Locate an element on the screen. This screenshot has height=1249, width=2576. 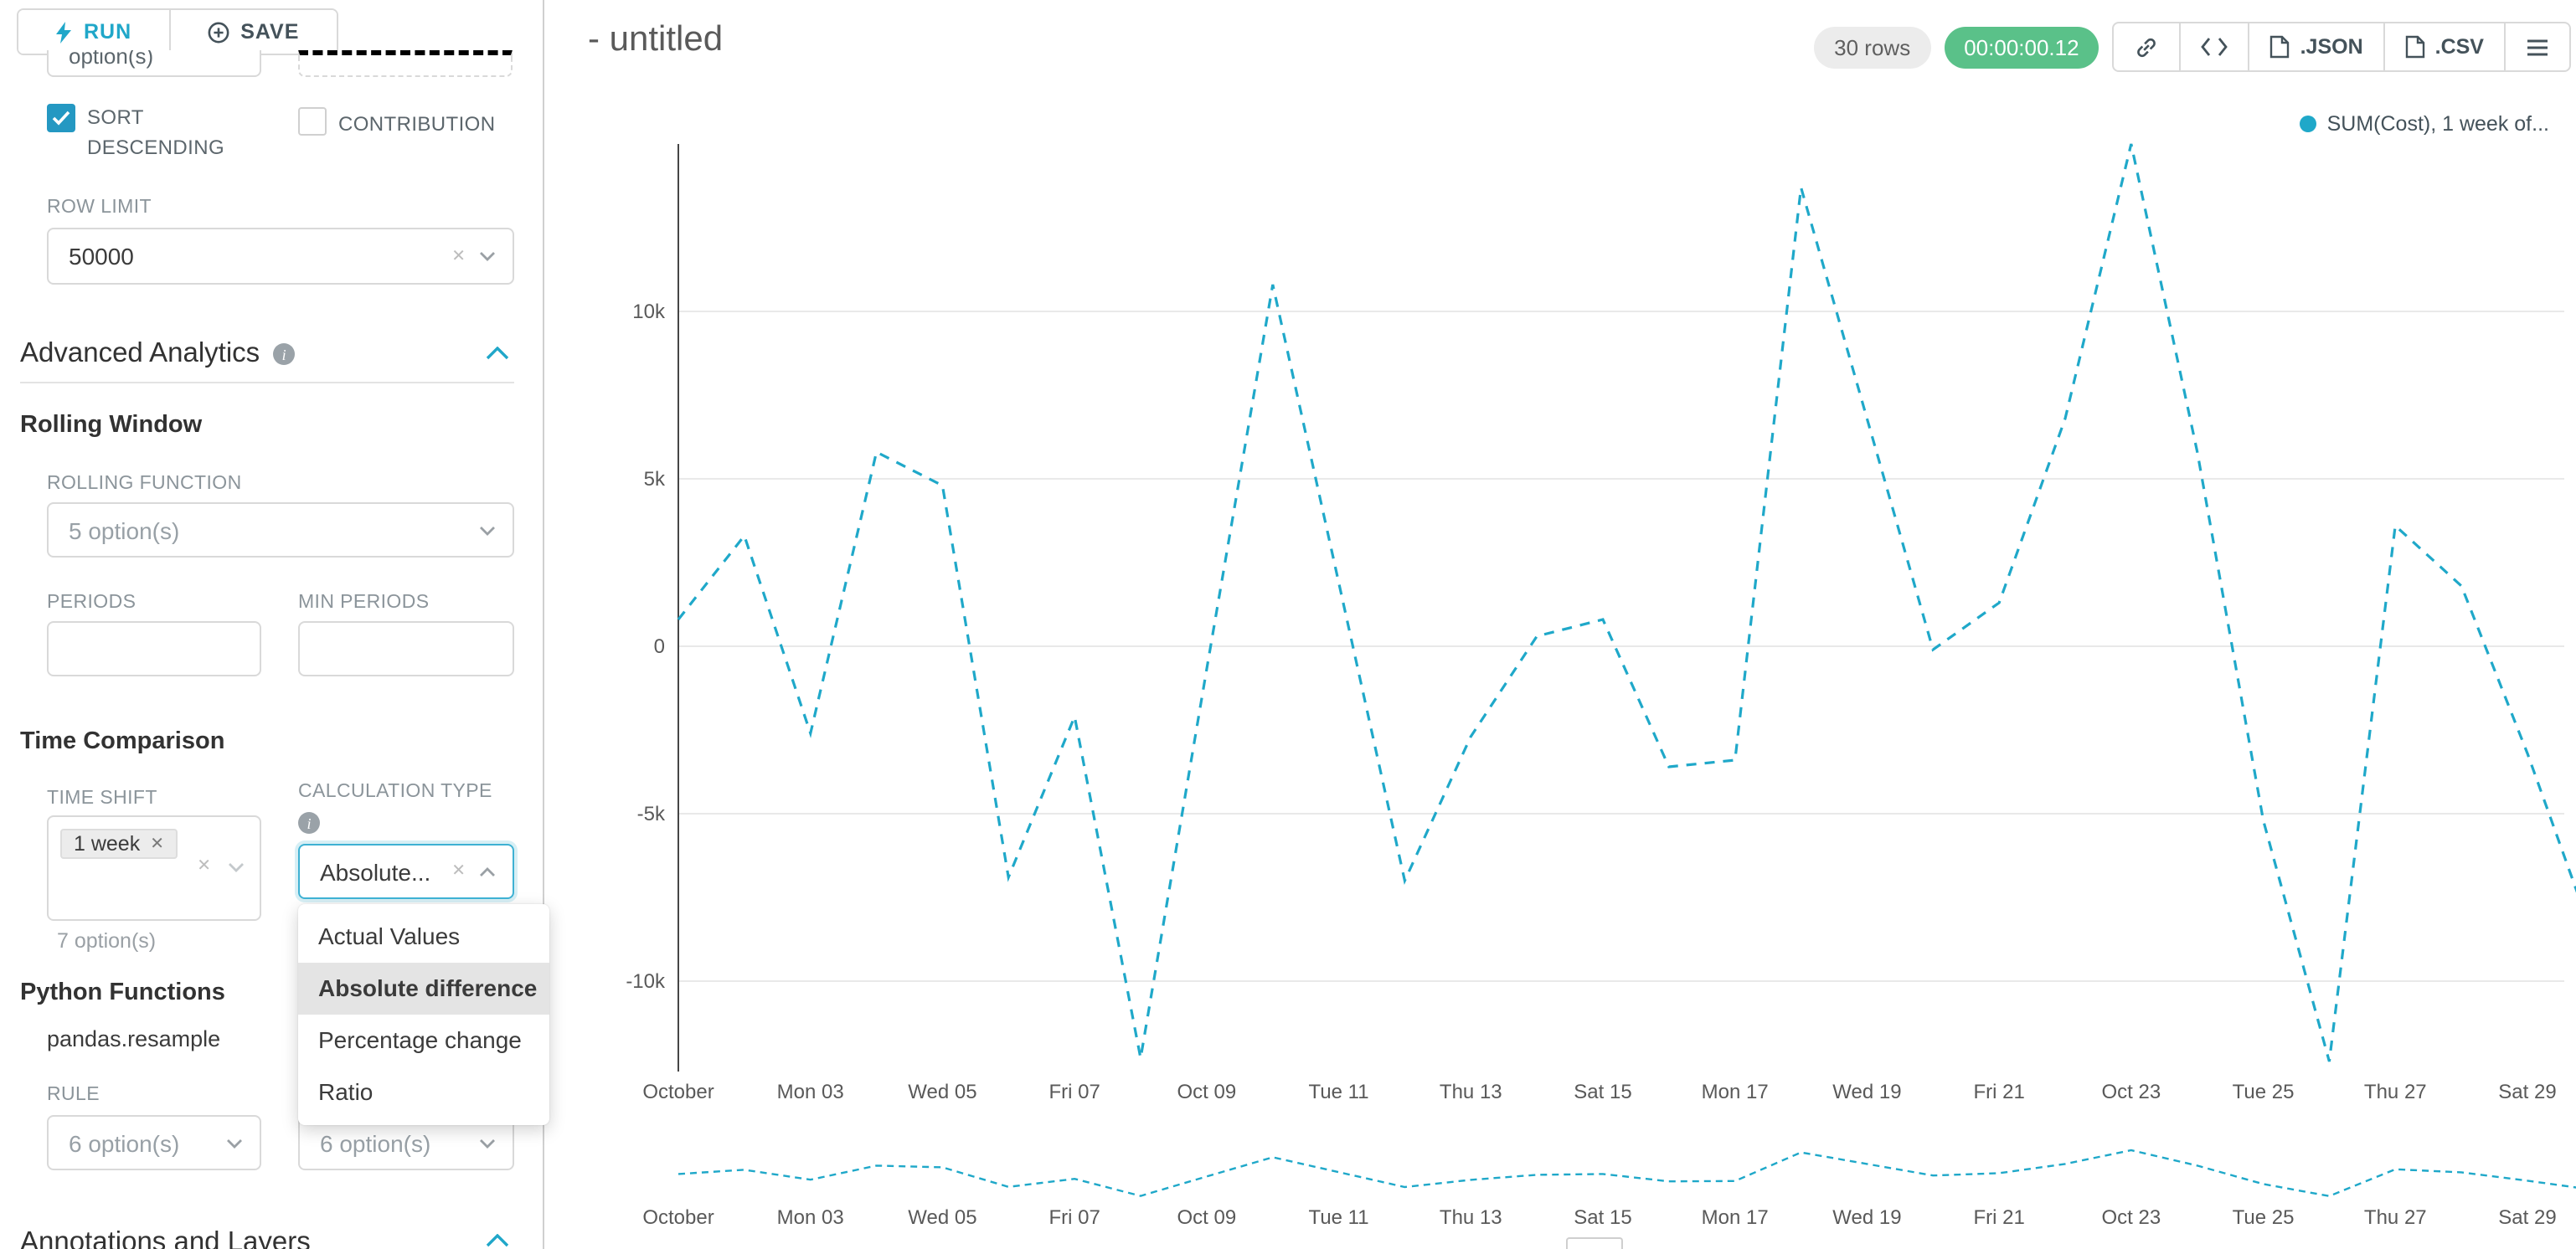
legend-dot is located at coordinates (2308, 124).